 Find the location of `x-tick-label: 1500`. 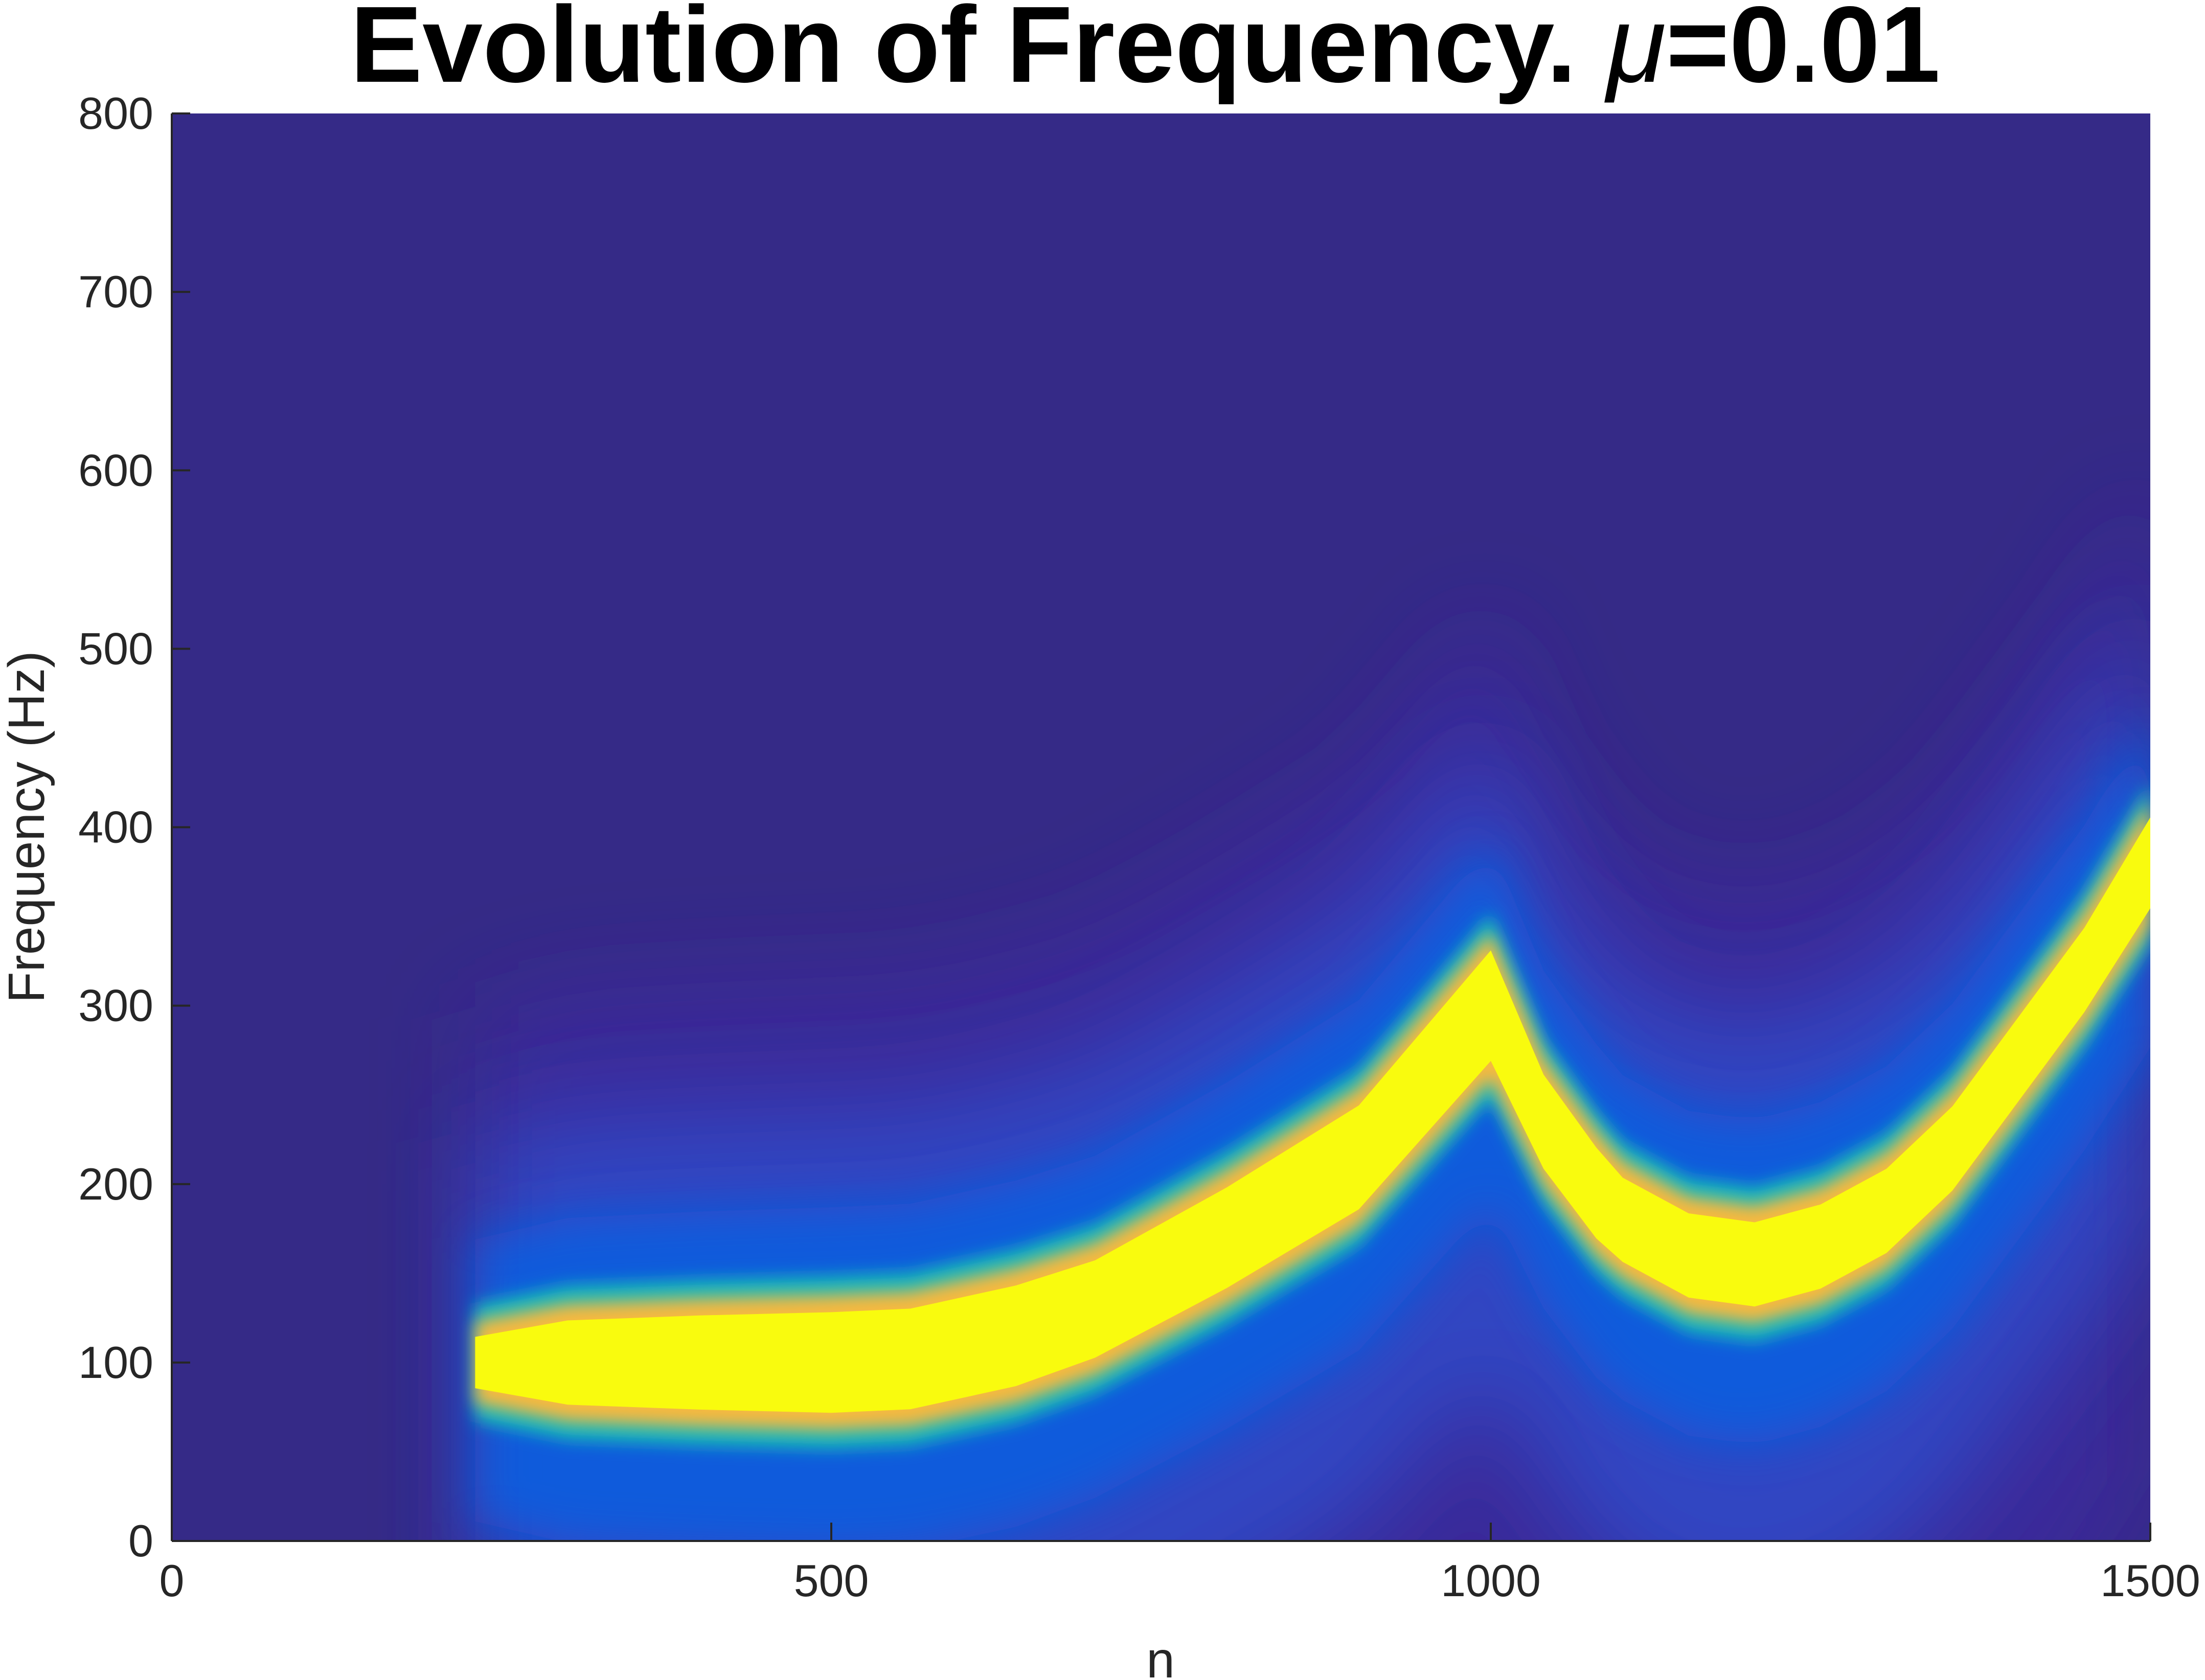

x-tick-label: 1500 is located at coordinates (2150, 1580).